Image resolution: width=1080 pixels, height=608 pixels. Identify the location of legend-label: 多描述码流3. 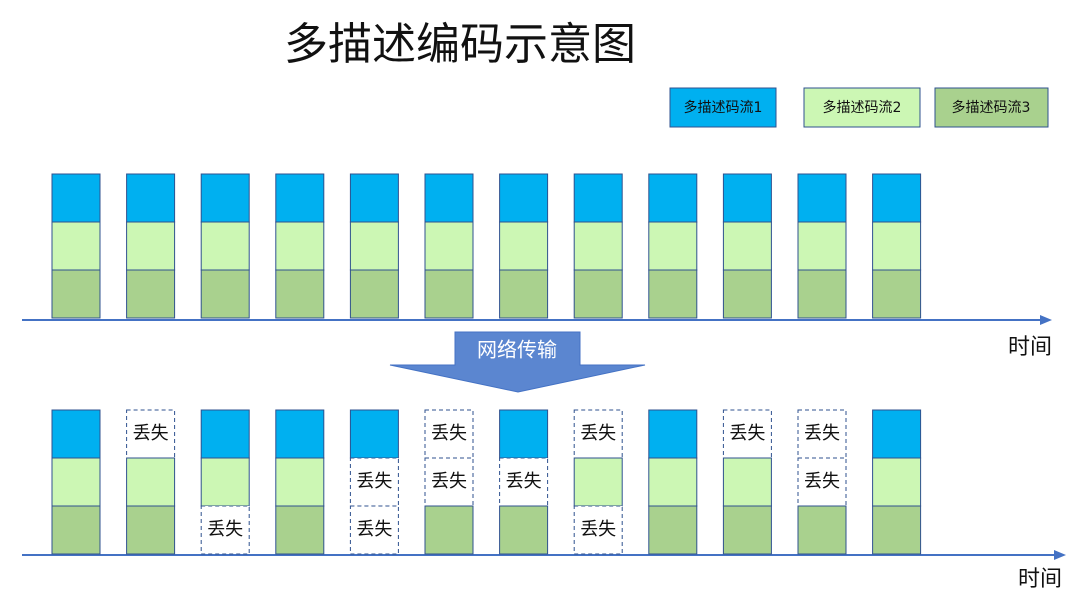
(991, 107).